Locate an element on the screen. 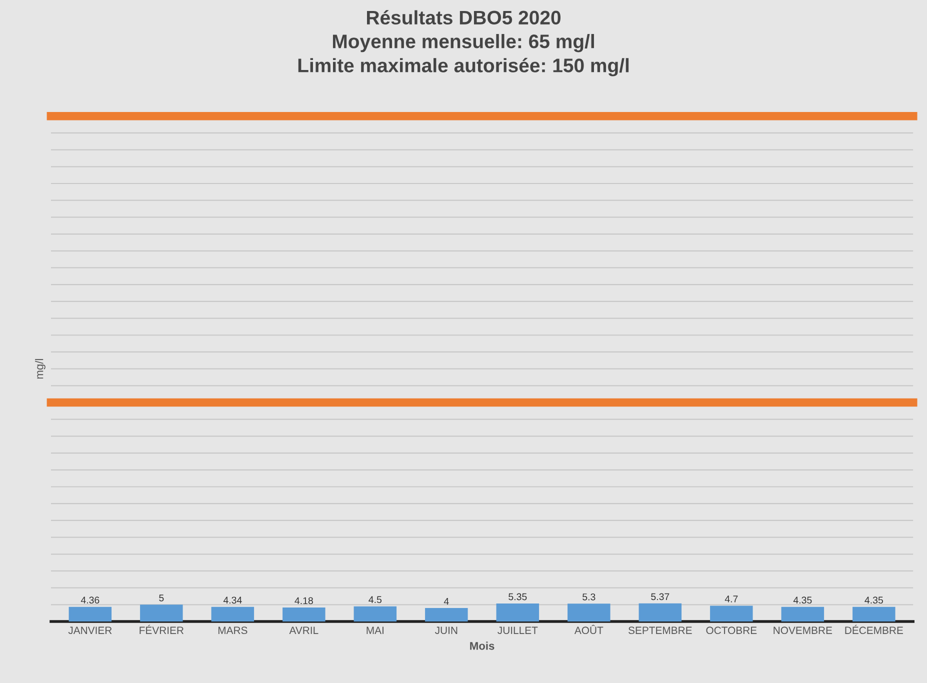  data-label: 4 is located at coordinates (446, 601).